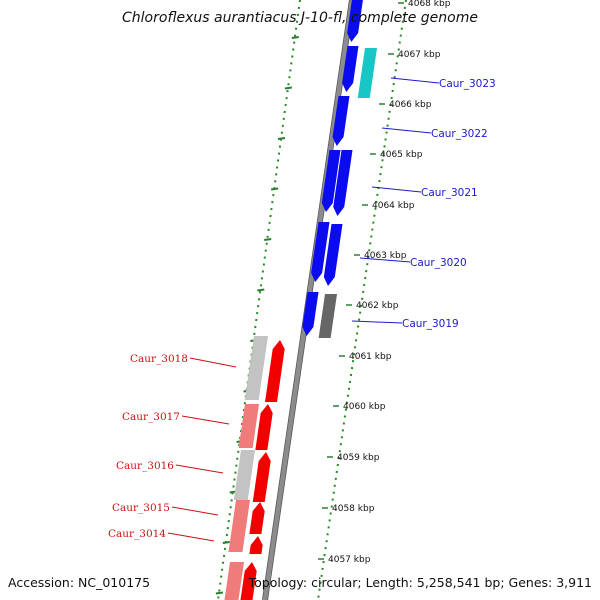 Image resolution: width=600 pixels, height=600 pixels. Describe the element at coordinates (367, 73) in the screenshot. I see `cyan-gene` at that location.